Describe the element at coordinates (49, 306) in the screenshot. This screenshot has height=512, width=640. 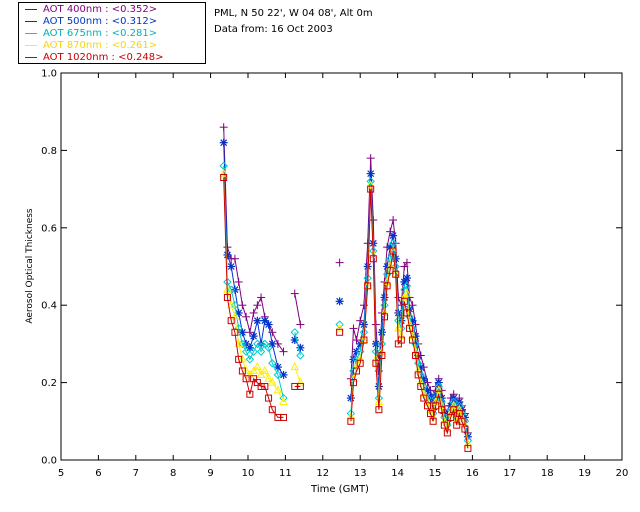
I see `y-tick-label: 0.4` at that location.